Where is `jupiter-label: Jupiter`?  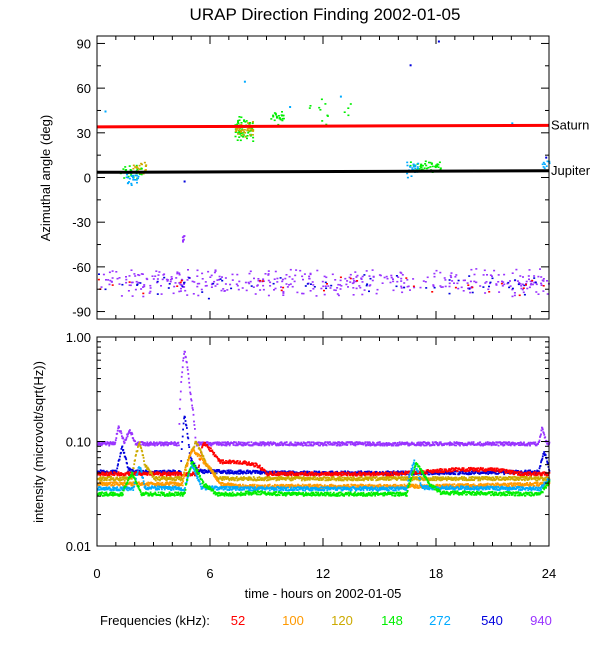
jupiter-label: Jupiter is located at coordinates (571, 170).